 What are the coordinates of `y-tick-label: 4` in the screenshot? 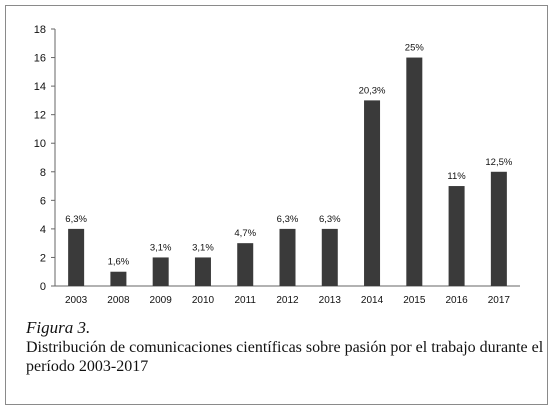 It's located at (43, 230).